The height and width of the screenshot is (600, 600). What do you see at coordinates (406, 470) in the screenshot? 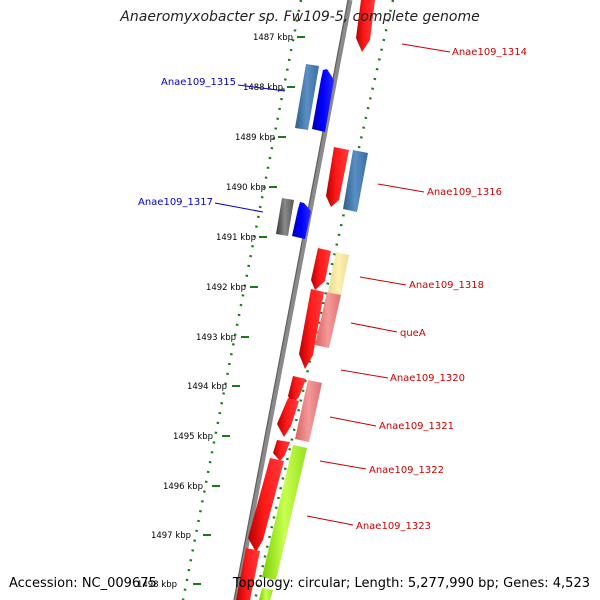
I see `gene-label-anae109-1322: Anae109_1322` at bounding box center [406, 470].